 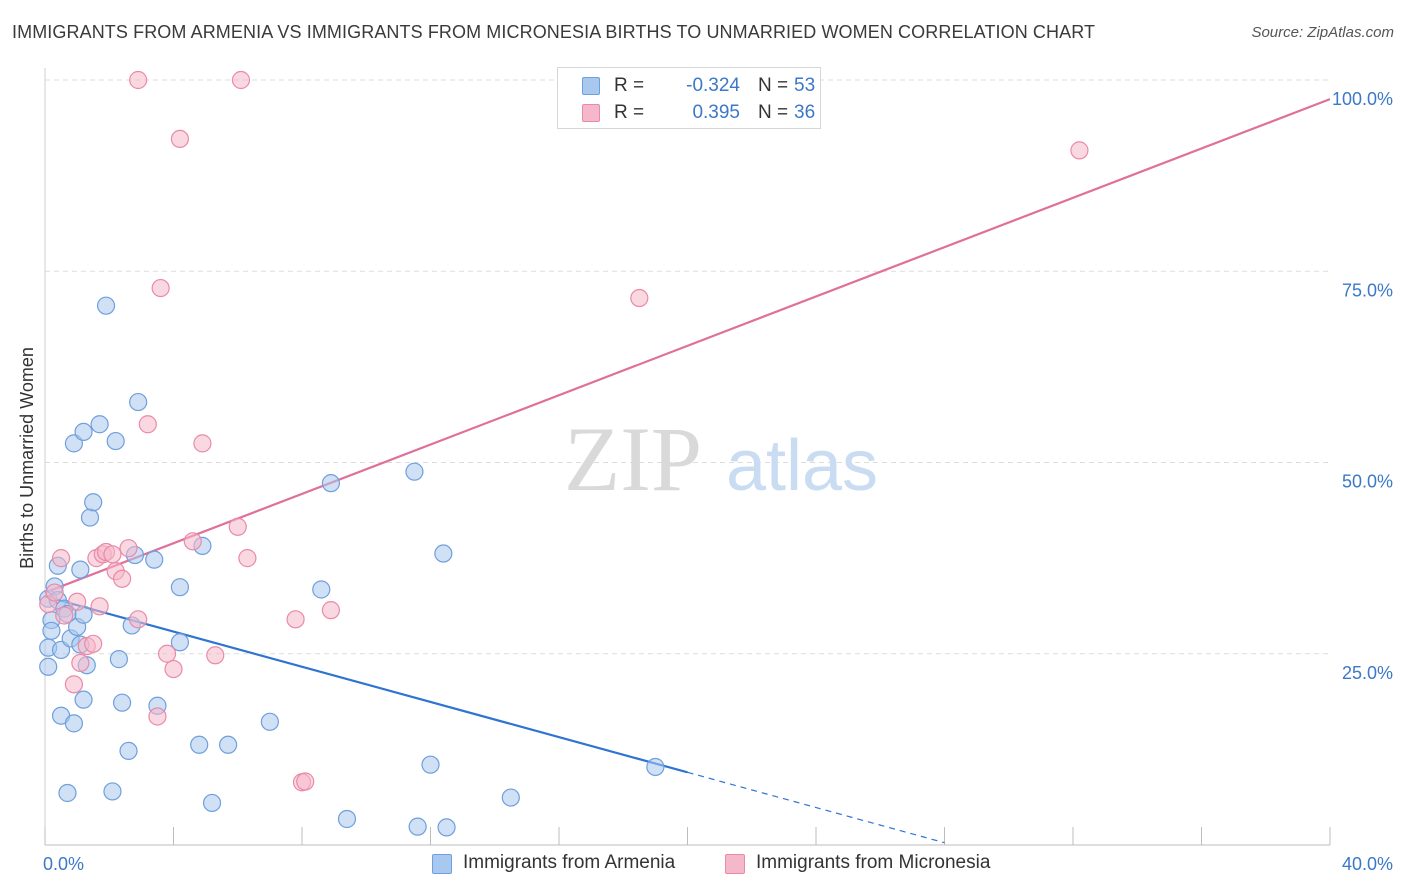 I want to click on n-value: 36, so click(x=805, y=112).